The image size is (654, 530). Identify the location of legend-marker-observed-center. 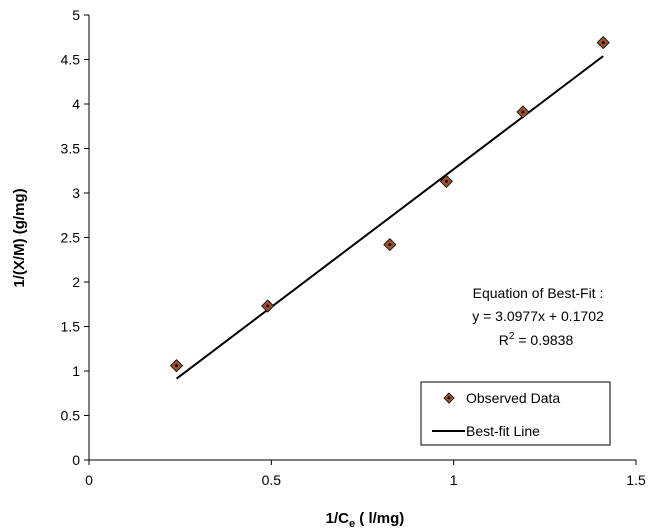
(449, 398).